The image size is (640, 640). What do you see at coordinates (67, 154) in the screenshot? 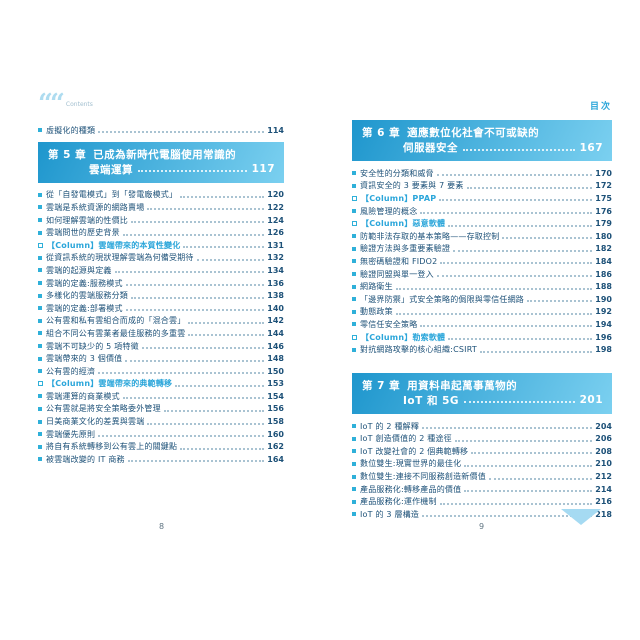
I see `chapter-number: 第 5 章` at bounding box center [67, 154].